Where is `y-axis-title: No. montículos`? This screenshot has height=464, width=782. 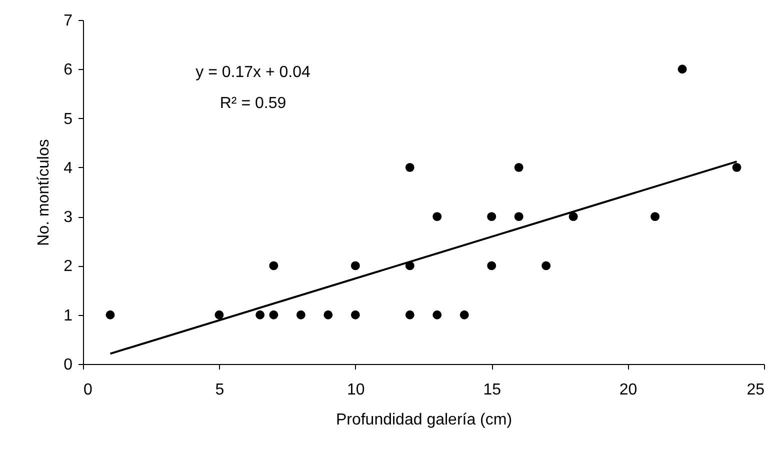 y-axis-title: No. montículos is located at coordinates (44, 192).